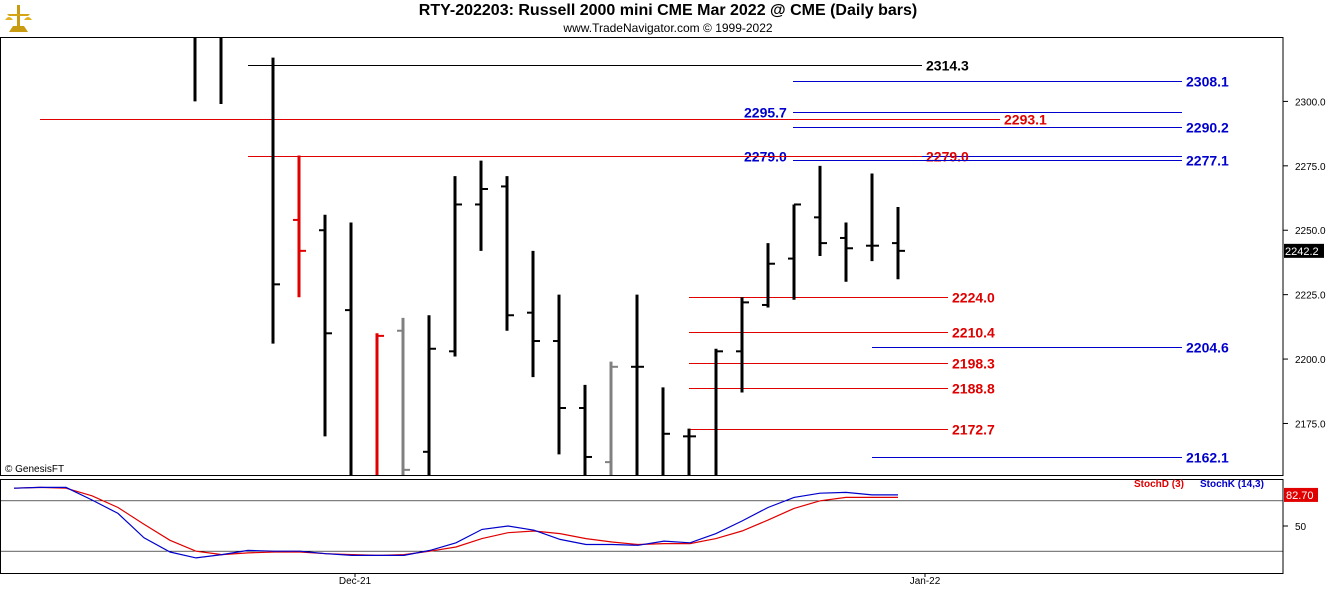  What do you see at coordinates (1301, 527) in the screenshot?
I see `osc-y-tick-label: 50` at bounding box center [1301, 527].